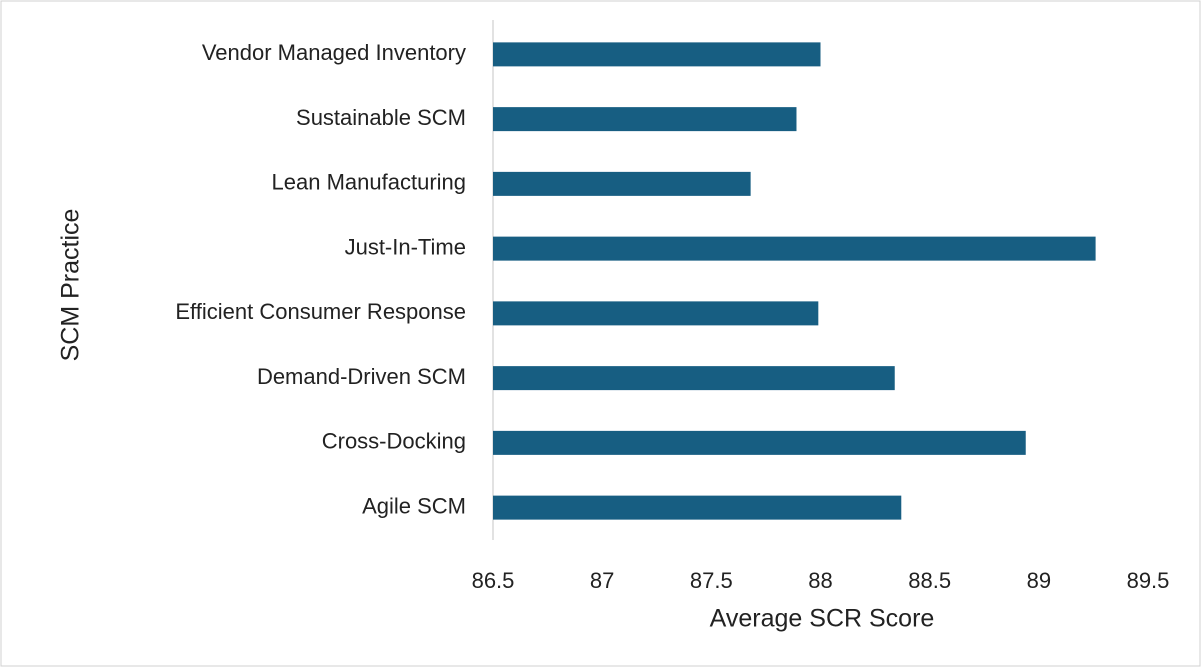 The image size is (1201, 667). What do you see at coordinates (929, 580) in the screenshot?
I see `x-tick-label: 88.5` at bounding box center [929, 580].